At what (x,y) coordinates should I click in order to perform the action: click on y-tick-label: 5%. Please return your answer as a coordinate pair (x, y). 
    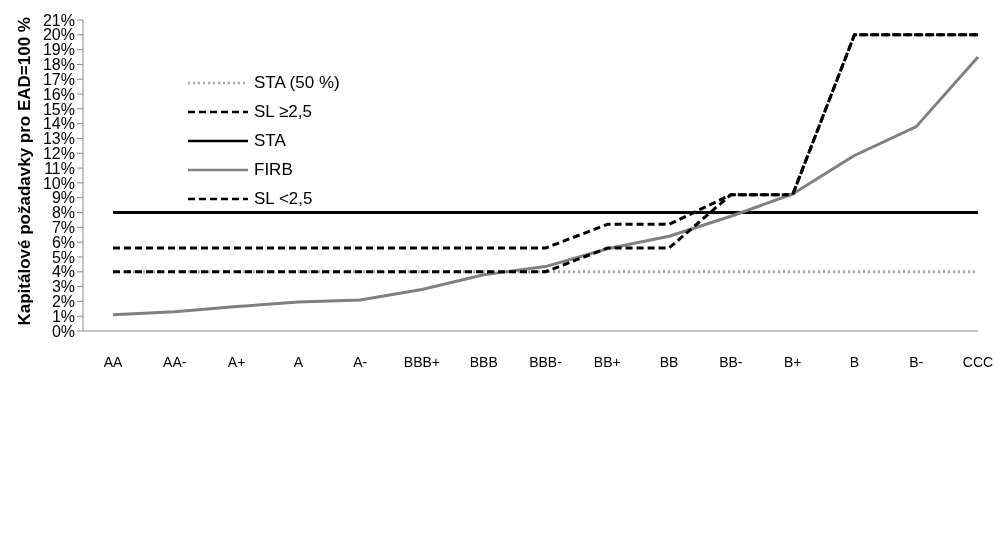
    Looking at the image, I should click on (63, 257).